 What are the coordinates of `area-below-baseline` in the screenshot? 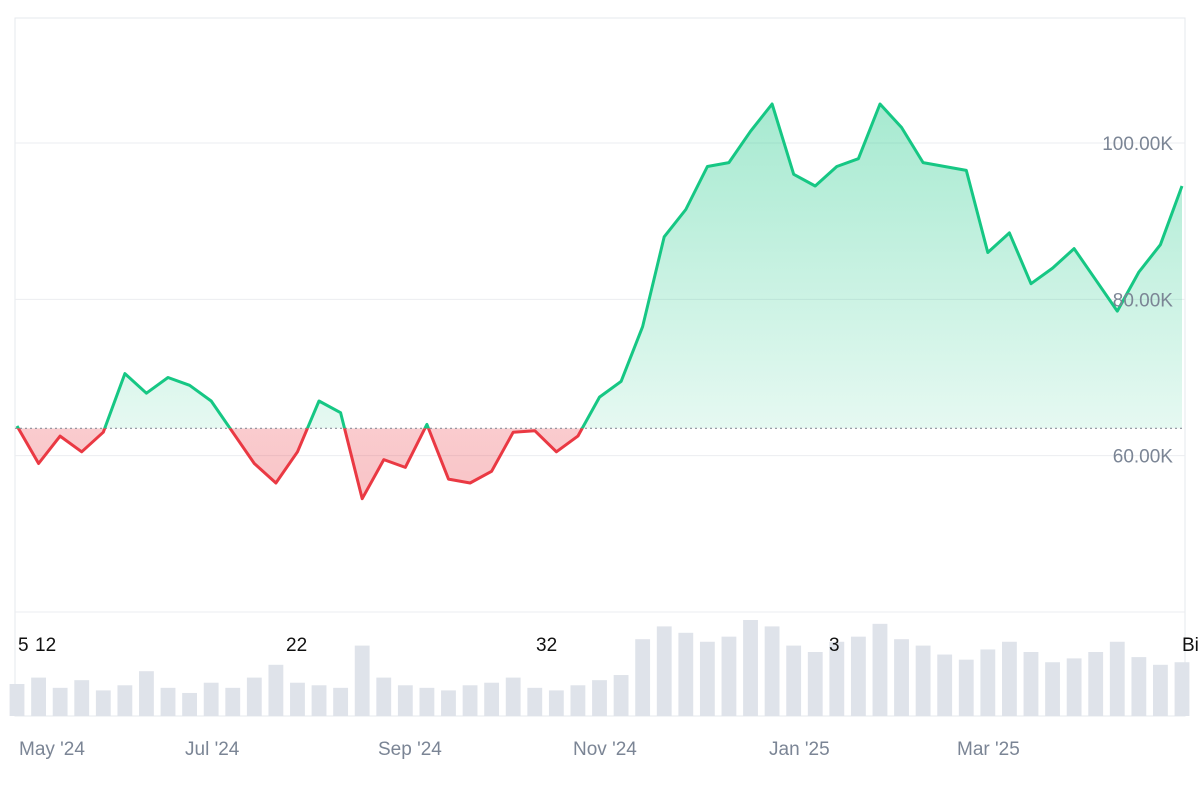 It's located at (300, 463).